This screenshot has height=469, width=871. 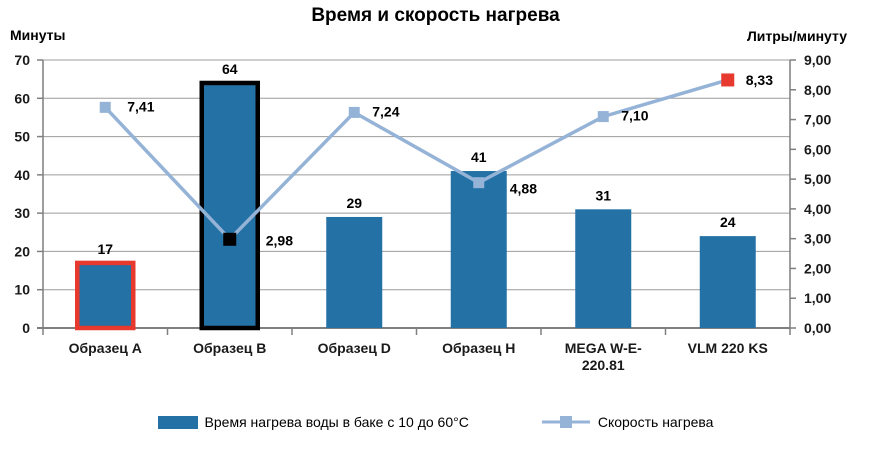 What do you see at coordinates (759, 80) in the screenshot?
I see `line-value-label: 8,33` at bounding box center [759, 80].